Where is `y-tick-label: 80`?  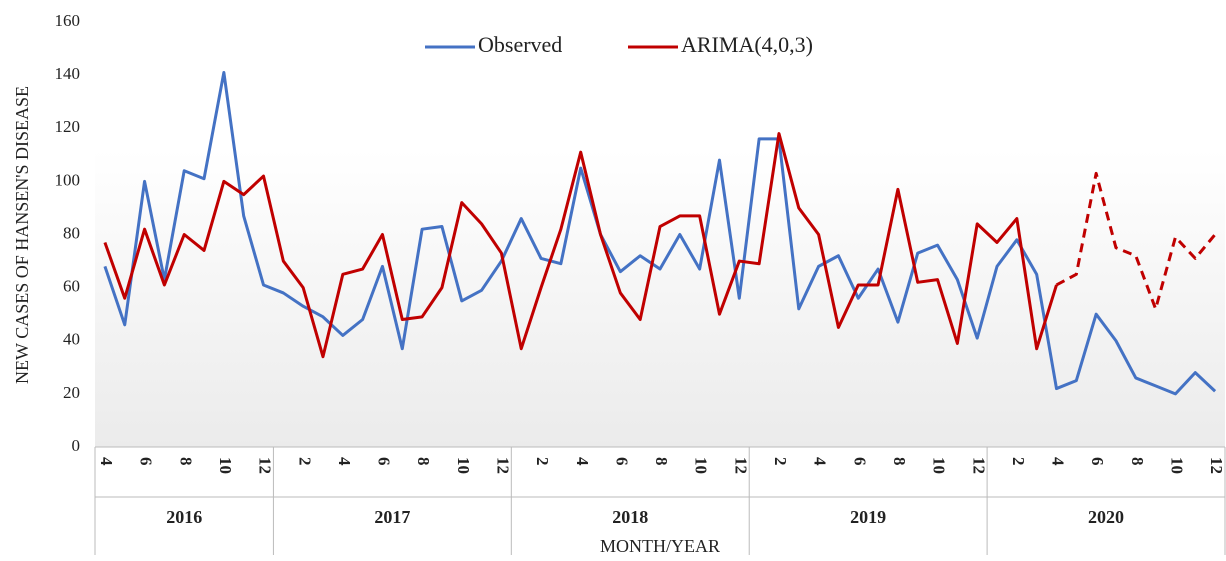
y-tick-label: 80 is located at coordinates (71, 232).